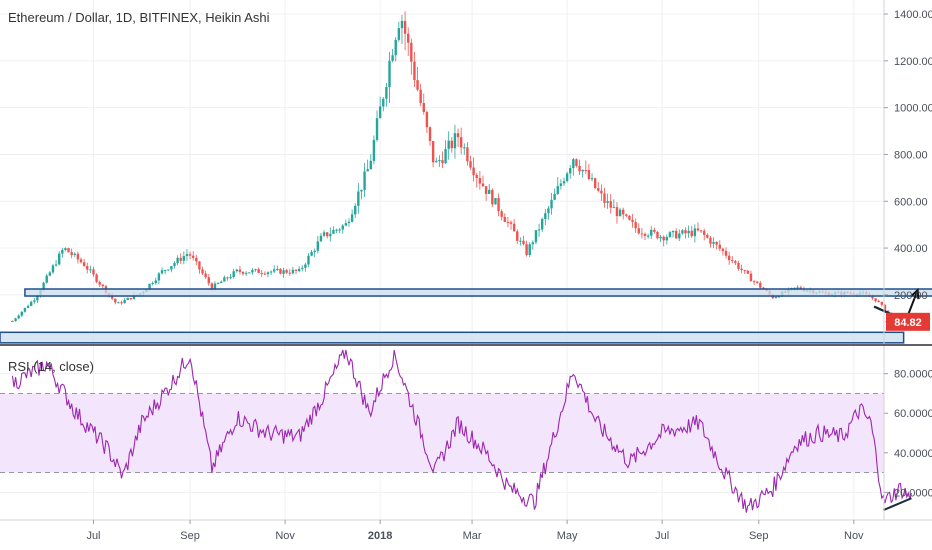  What do you see at coordinates (897, 504) in the screenshot?
I see `rsi-trendline` at bounding box center [897, 504].